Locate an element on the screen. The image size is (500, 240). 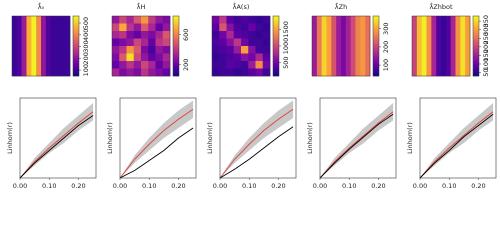
mean-line is located at coordinates (356, 145).